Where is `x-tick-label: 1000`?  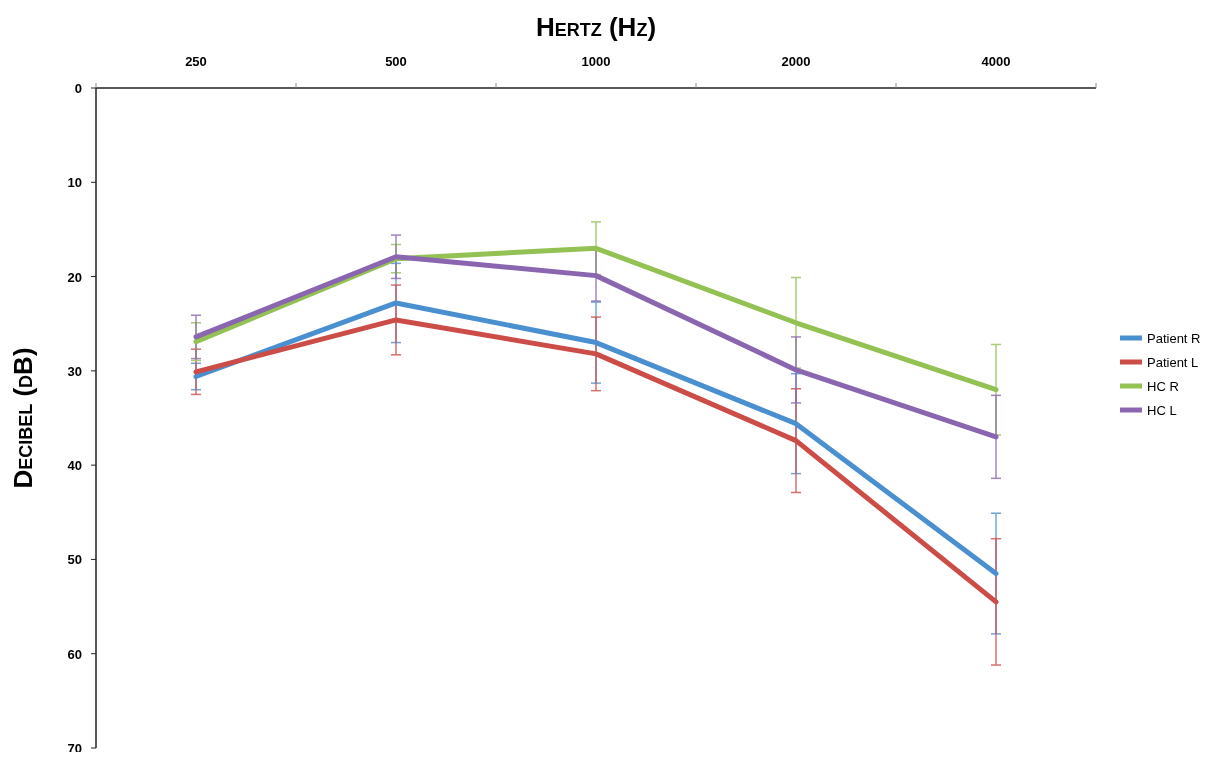 x-tick-label: 1000 is located at coordinates (596, 61).